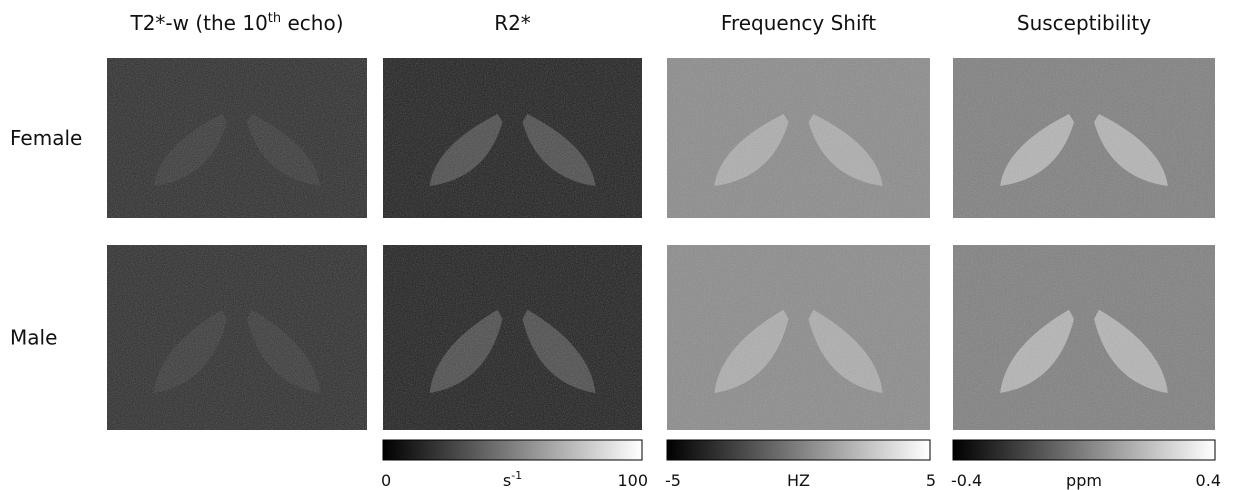  I want to click on column-title: T2*-w (the 10th echo), so click(236, 23).